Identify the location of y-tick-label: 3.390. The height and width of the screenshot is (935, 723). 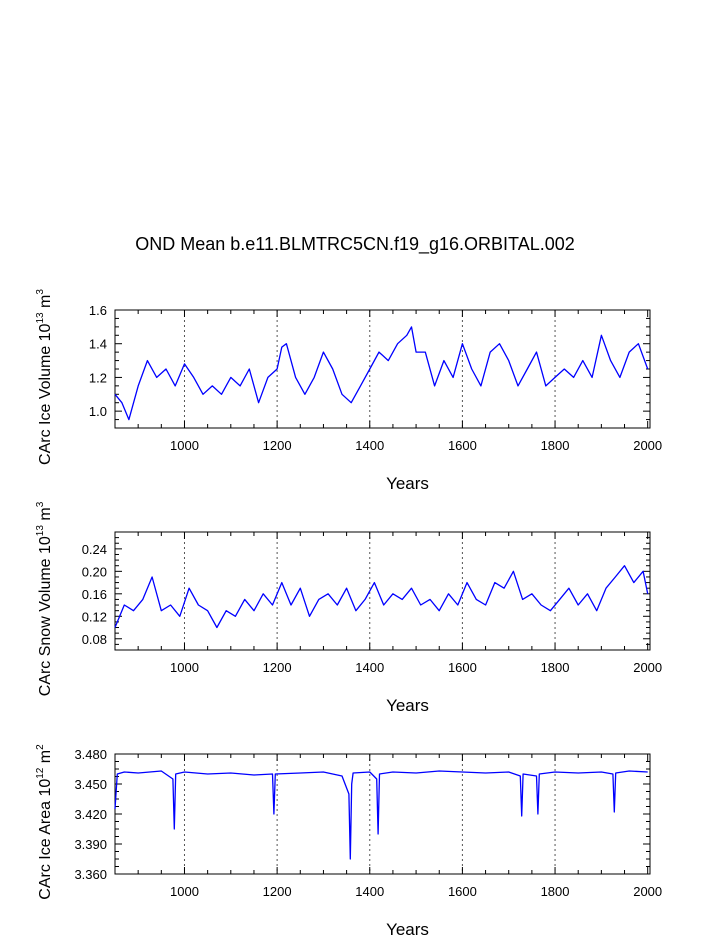
(90, 844).